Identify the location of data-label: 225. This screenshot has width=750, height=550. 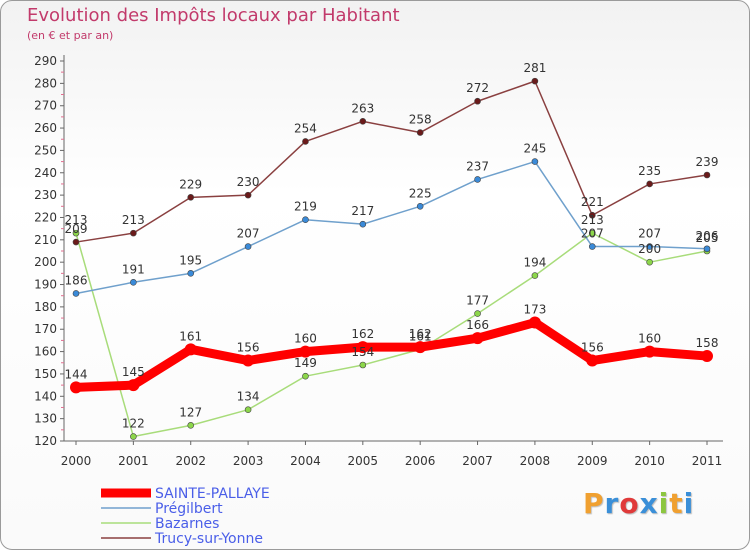
(420, 193).